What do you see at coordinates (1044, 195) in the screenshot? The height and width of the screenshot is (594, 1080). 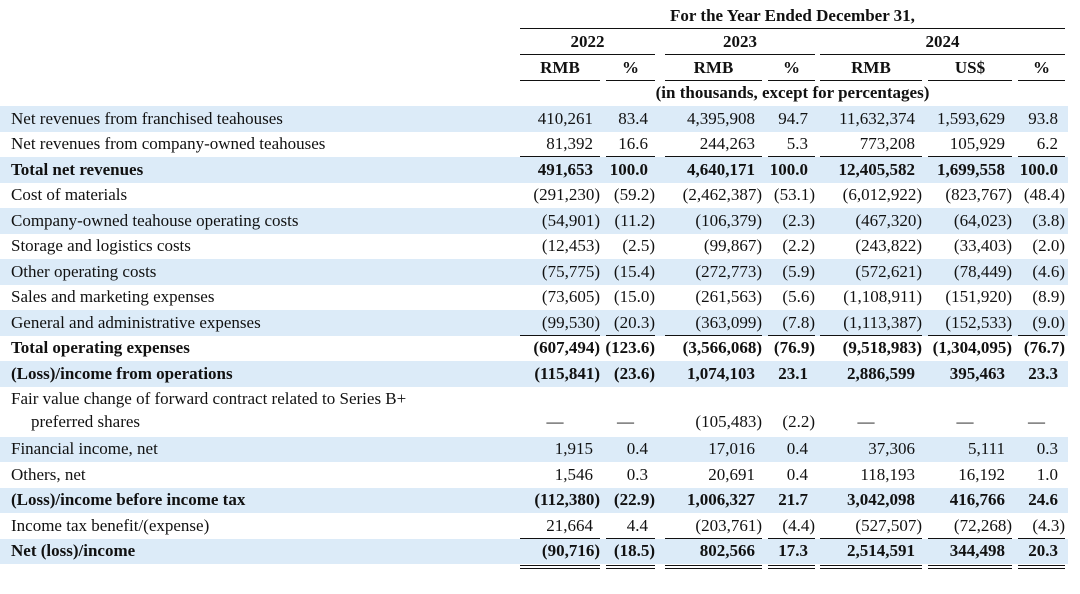 I see `cell-value: (48.4)` at bounding box center [1044, 195].